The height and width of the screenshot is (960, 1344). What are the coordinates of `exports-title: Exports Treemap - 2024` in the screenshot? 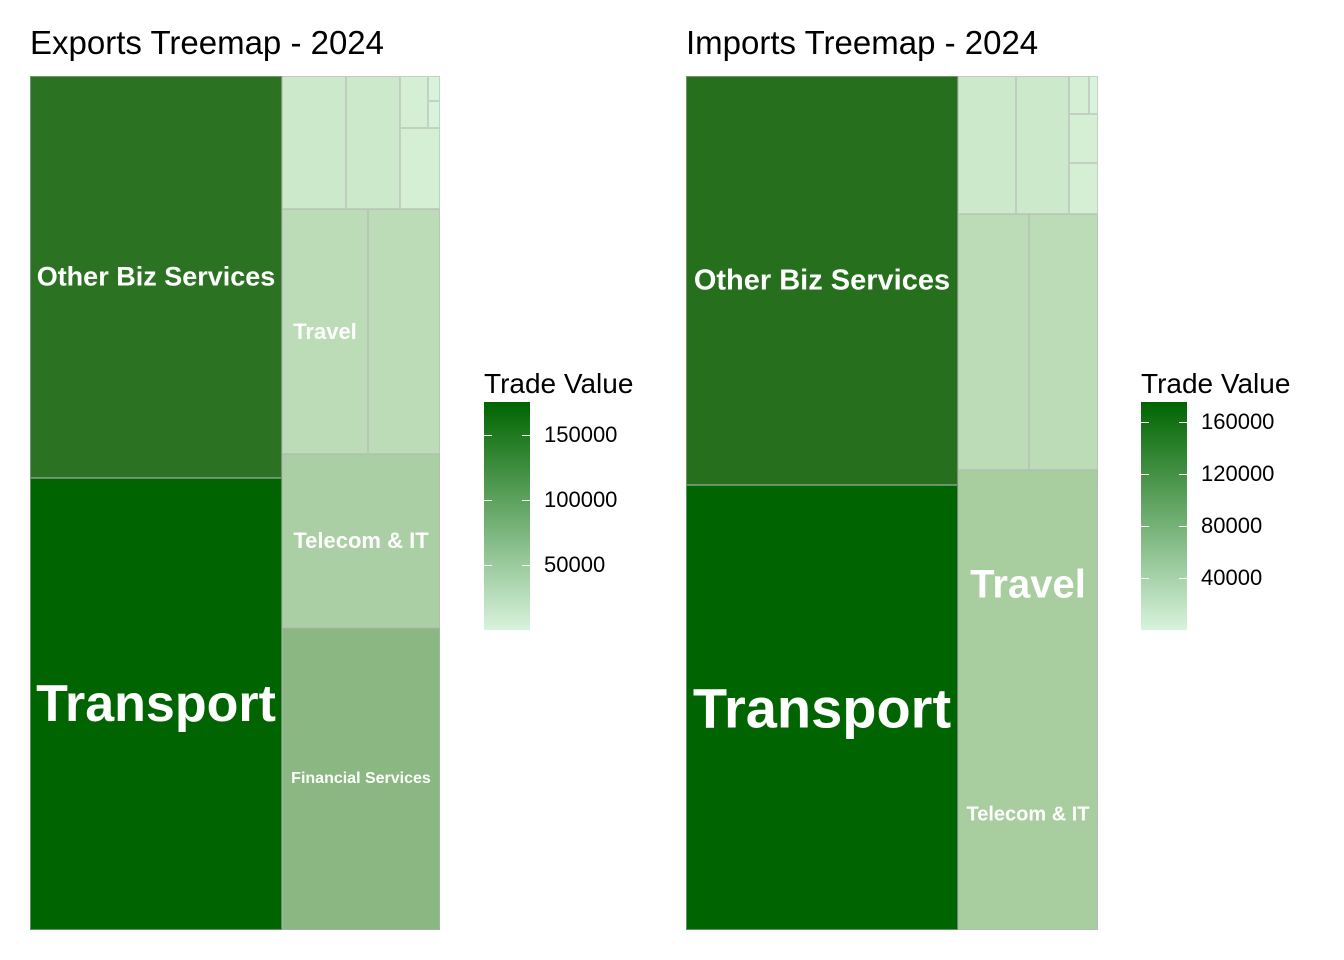 It's located at (207, 42).